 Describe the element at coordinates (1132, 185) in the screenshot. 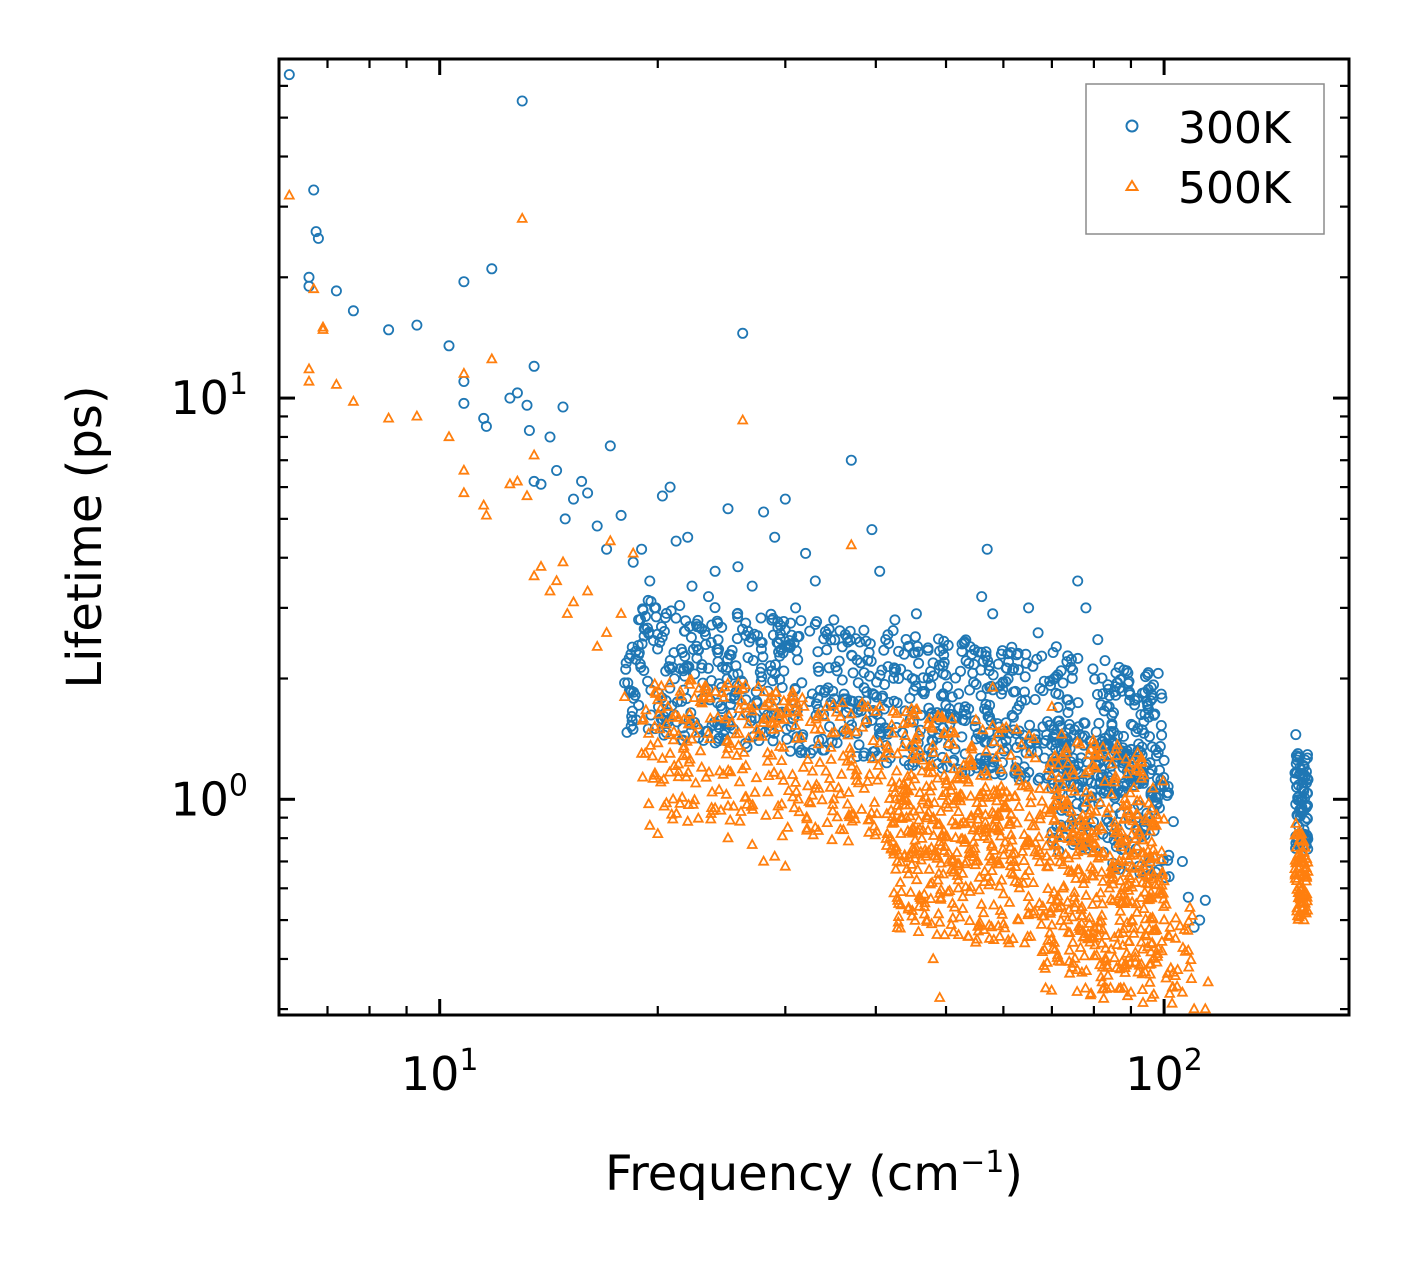

I see `legend-marker-500K` at that location.